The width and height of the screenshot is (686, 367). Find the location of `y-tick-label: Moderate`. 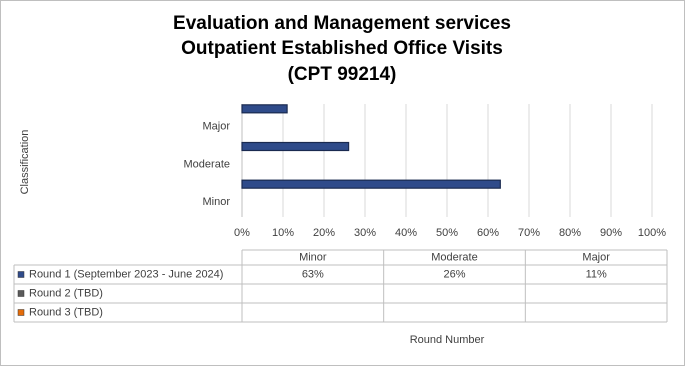

y-tick-label: Moderate is located at coordinates (207, 164).